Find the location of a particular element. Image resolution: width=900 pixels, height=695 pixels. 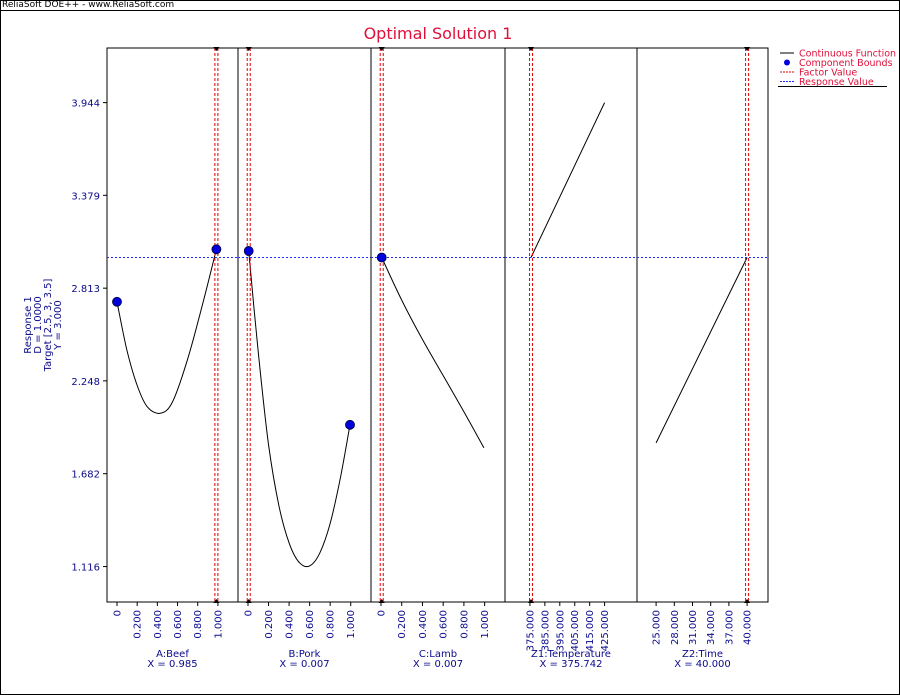

x-tick-label: 405.000 is located at coordinates (575, 630).